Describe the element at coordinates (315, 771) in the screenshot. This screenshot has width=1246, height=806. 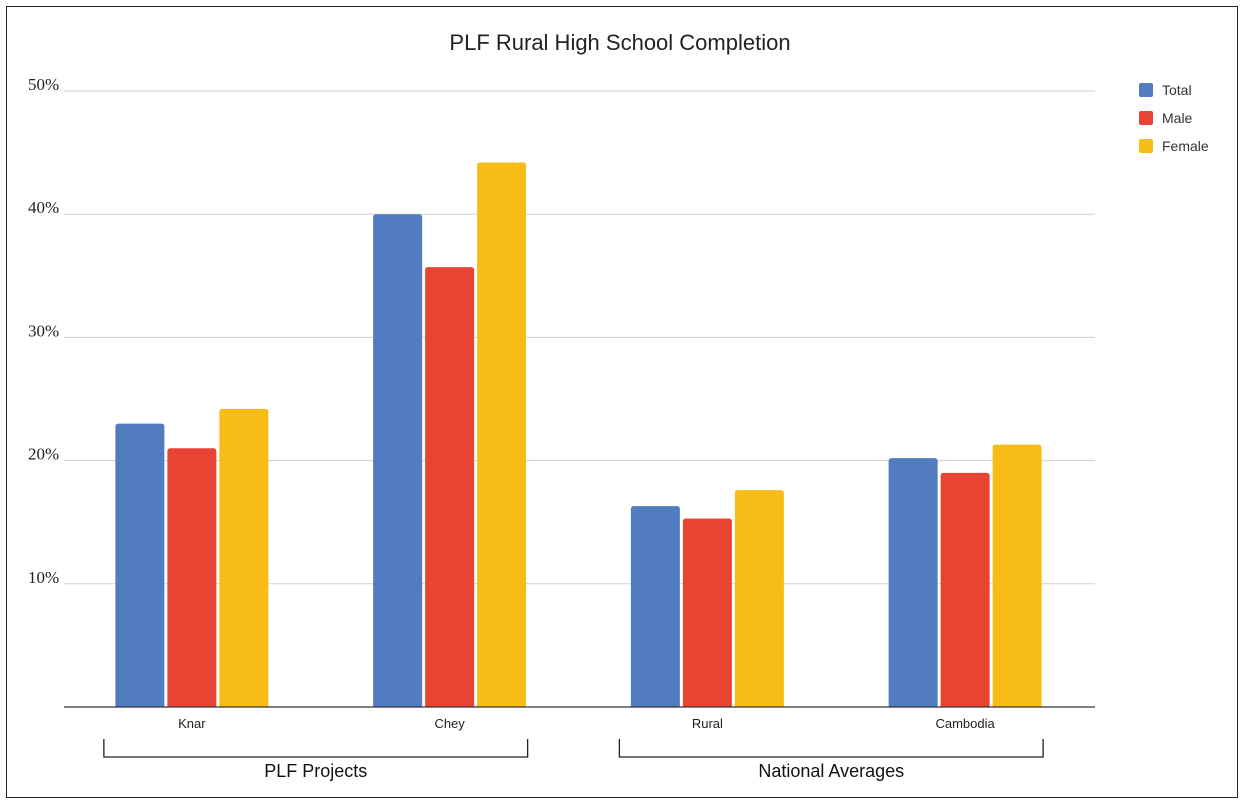
I see `group-label: PLF Projects` at that location.